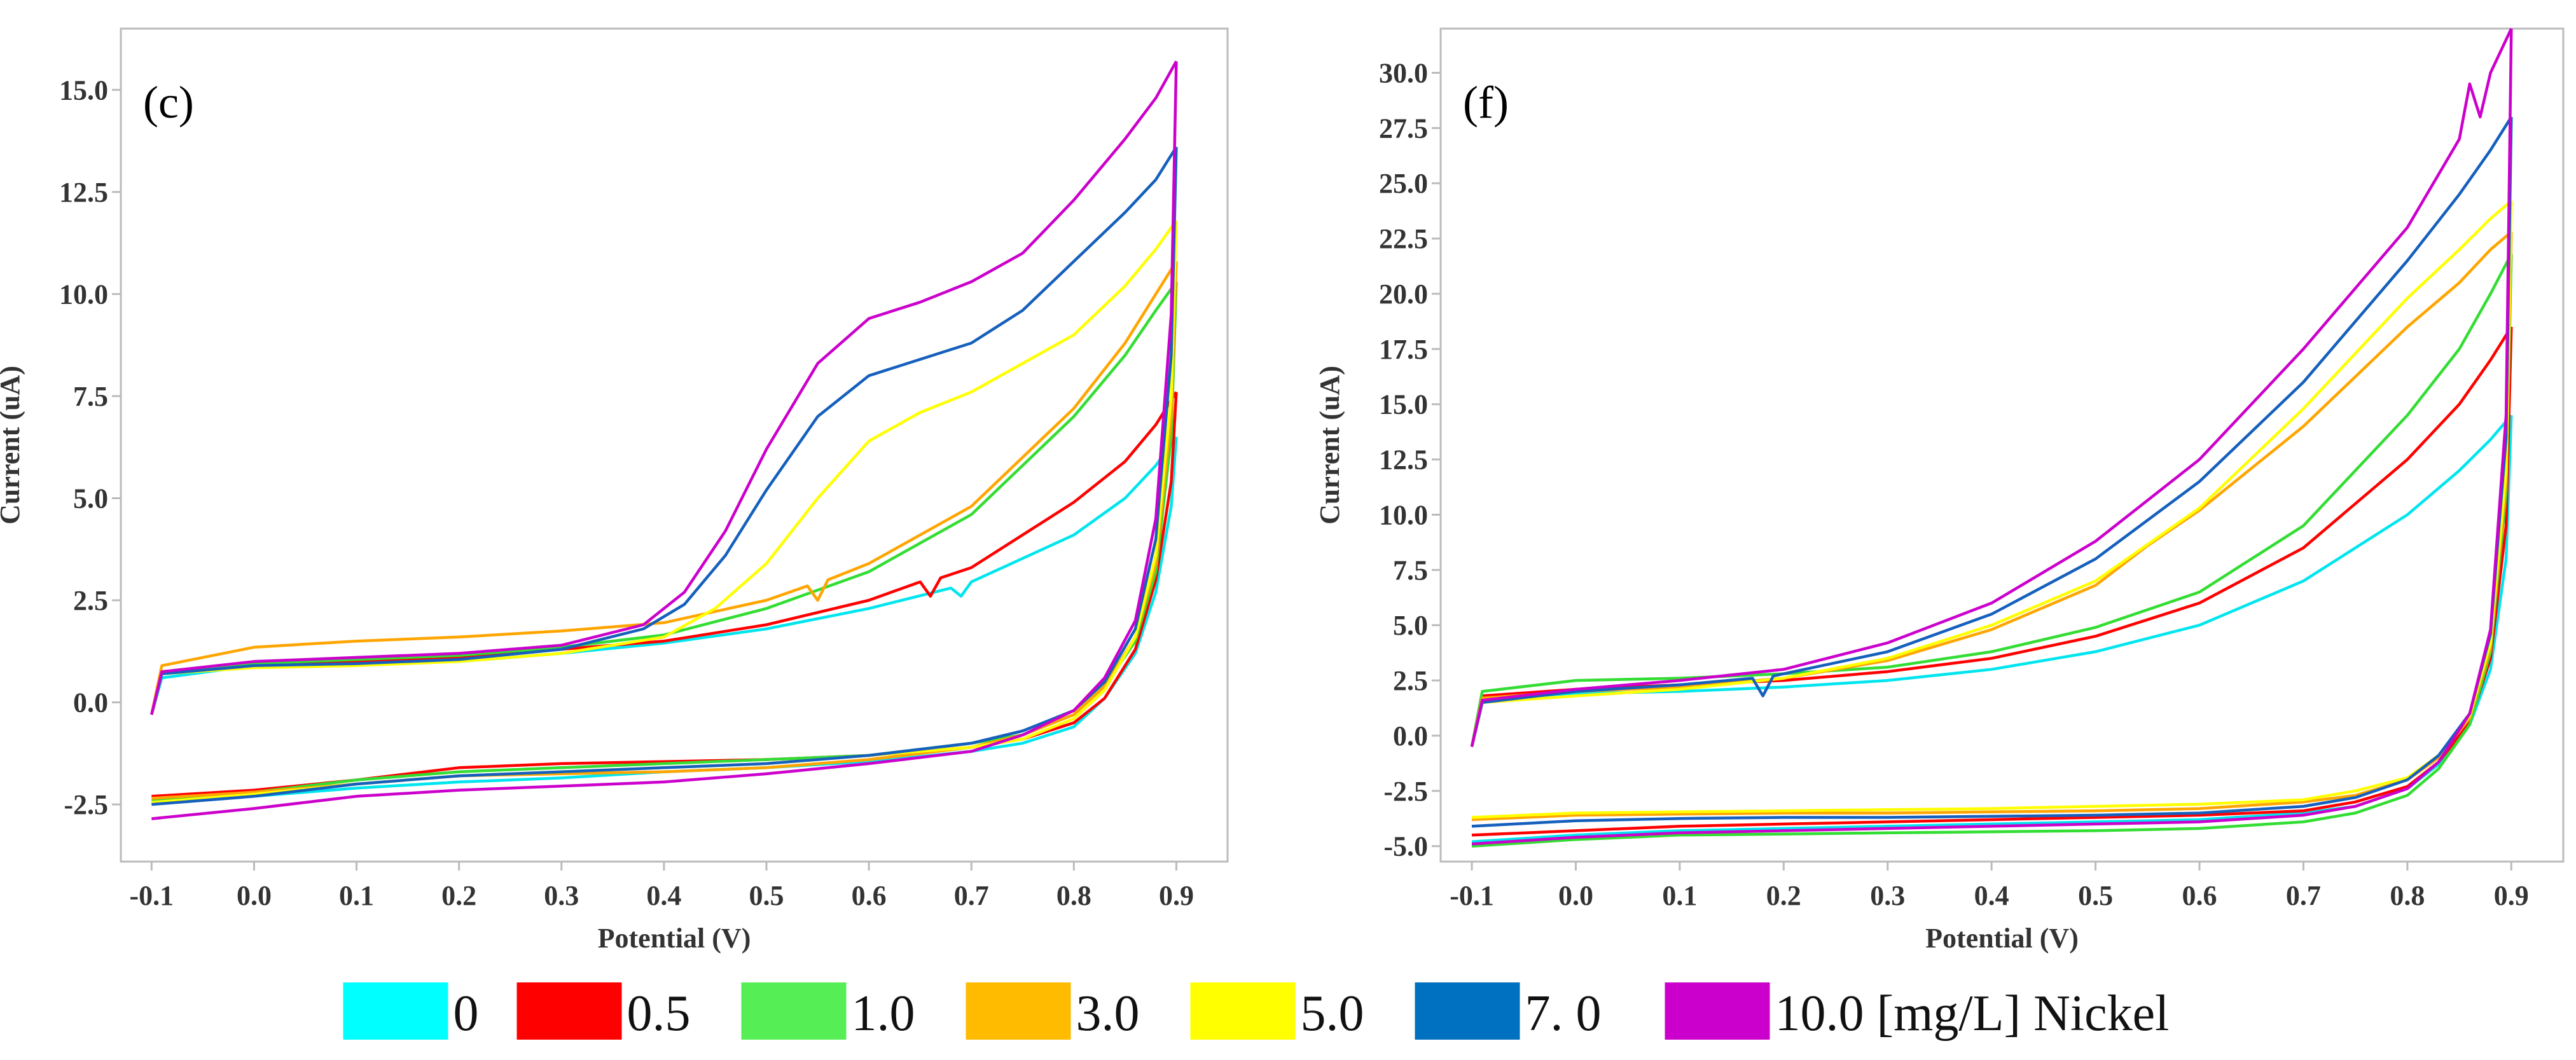 The width and height of the screenshot is (2576, 1060). I want to click on series-line-reverse, so click(664, 620).